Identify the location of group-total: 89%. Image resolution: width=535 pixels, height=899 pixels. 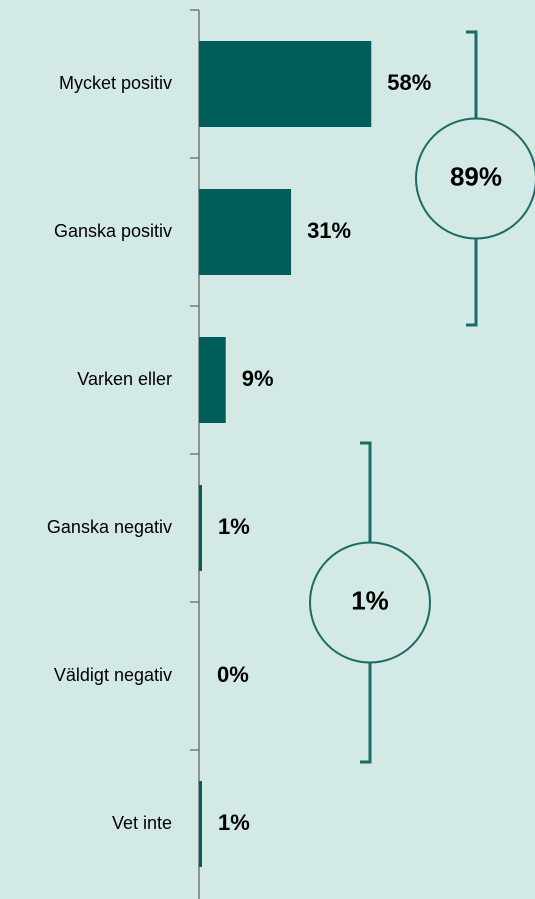
(476, 176).